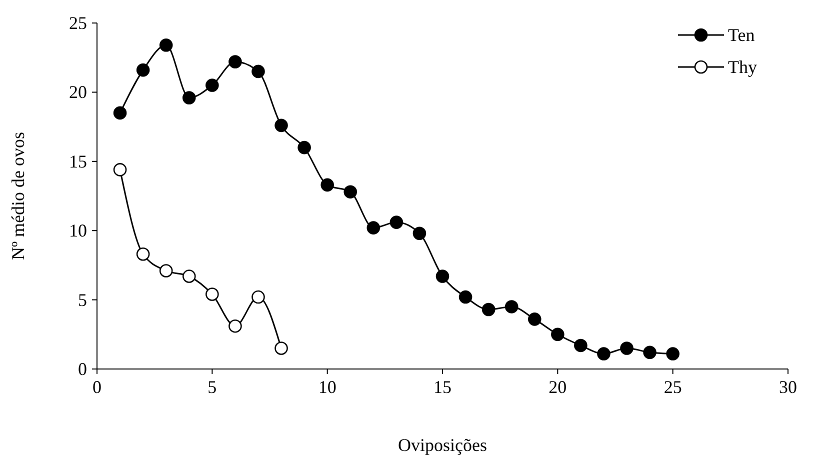 The image size is (830, 467). I want to click on x-tick-label: 5, so click(212, 387).